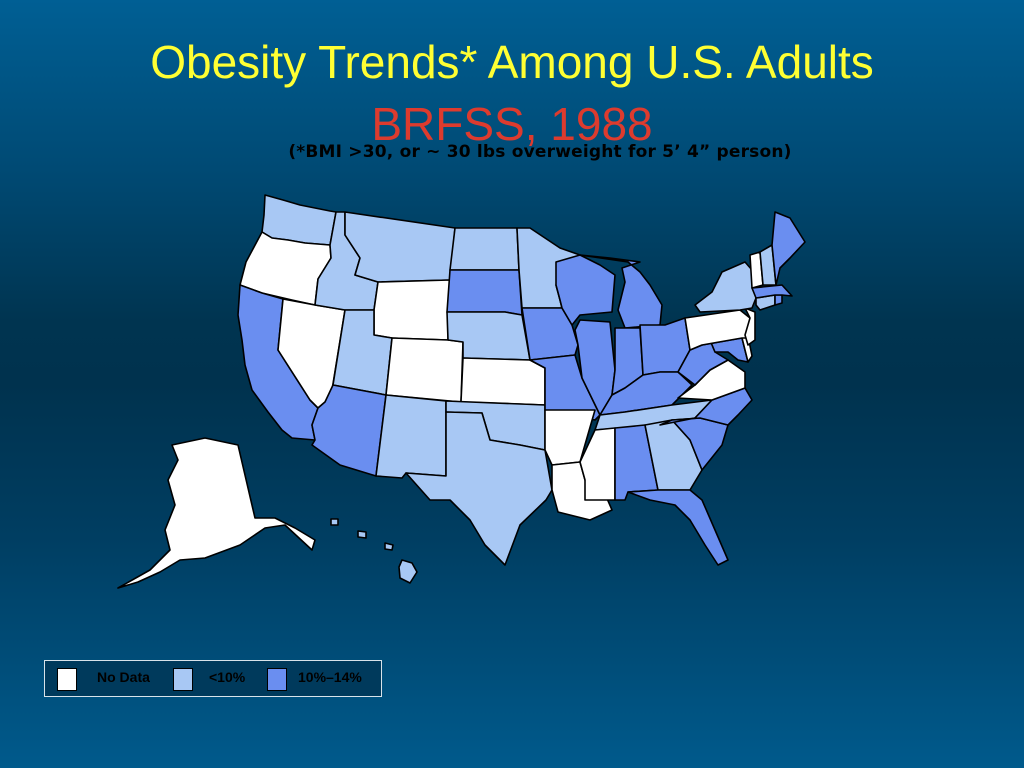 This screenshot has width=1024, height=768. Describe the element at coordinates (227, 677) in the screenshot. I see `legend-label-lt10: <10%` at that location.